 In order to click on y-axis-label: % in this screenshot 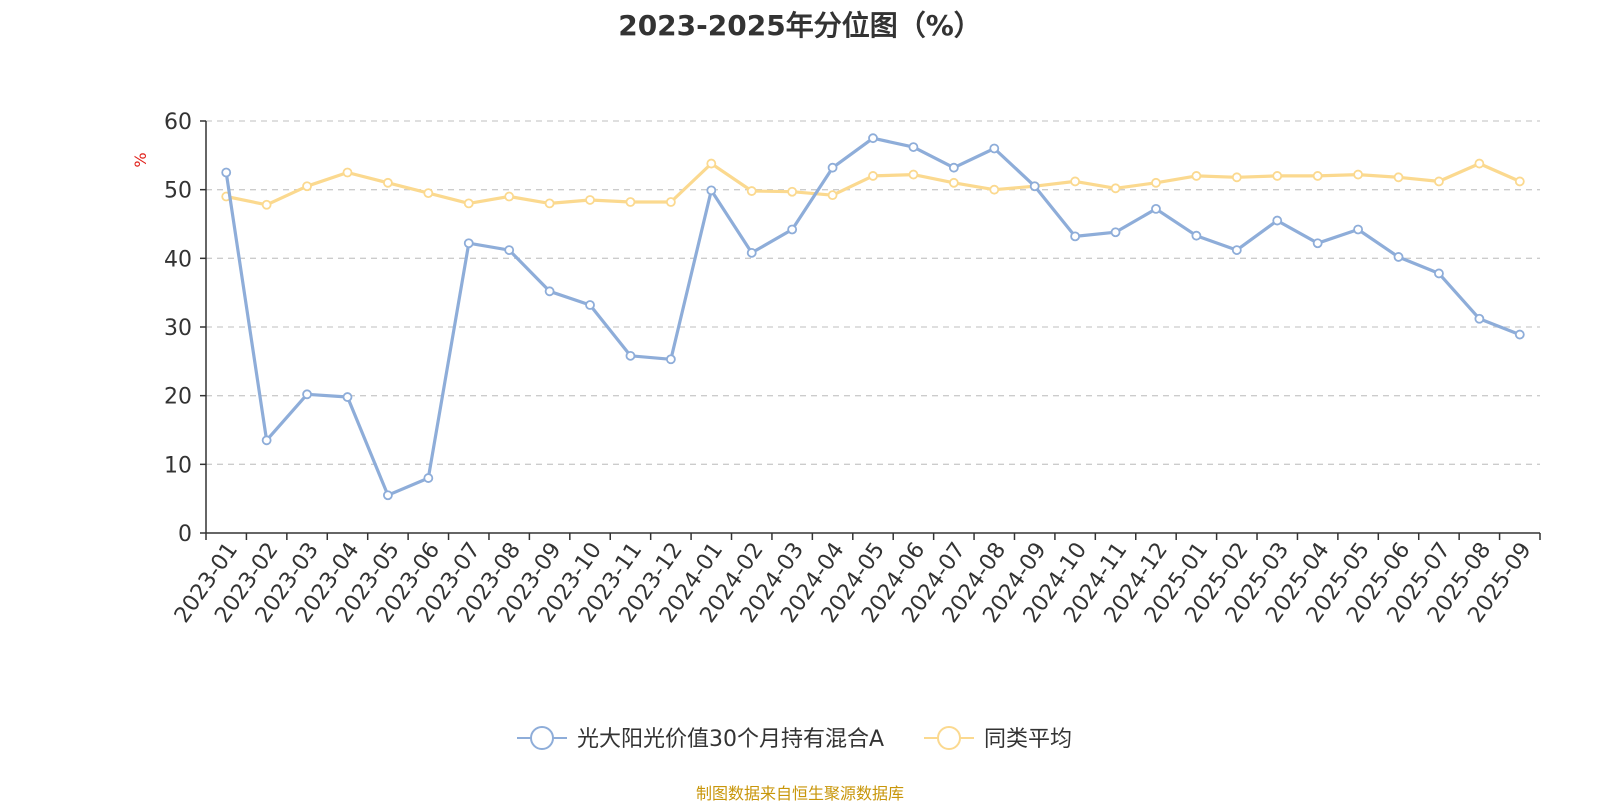, I will do `click(140, 159)`.